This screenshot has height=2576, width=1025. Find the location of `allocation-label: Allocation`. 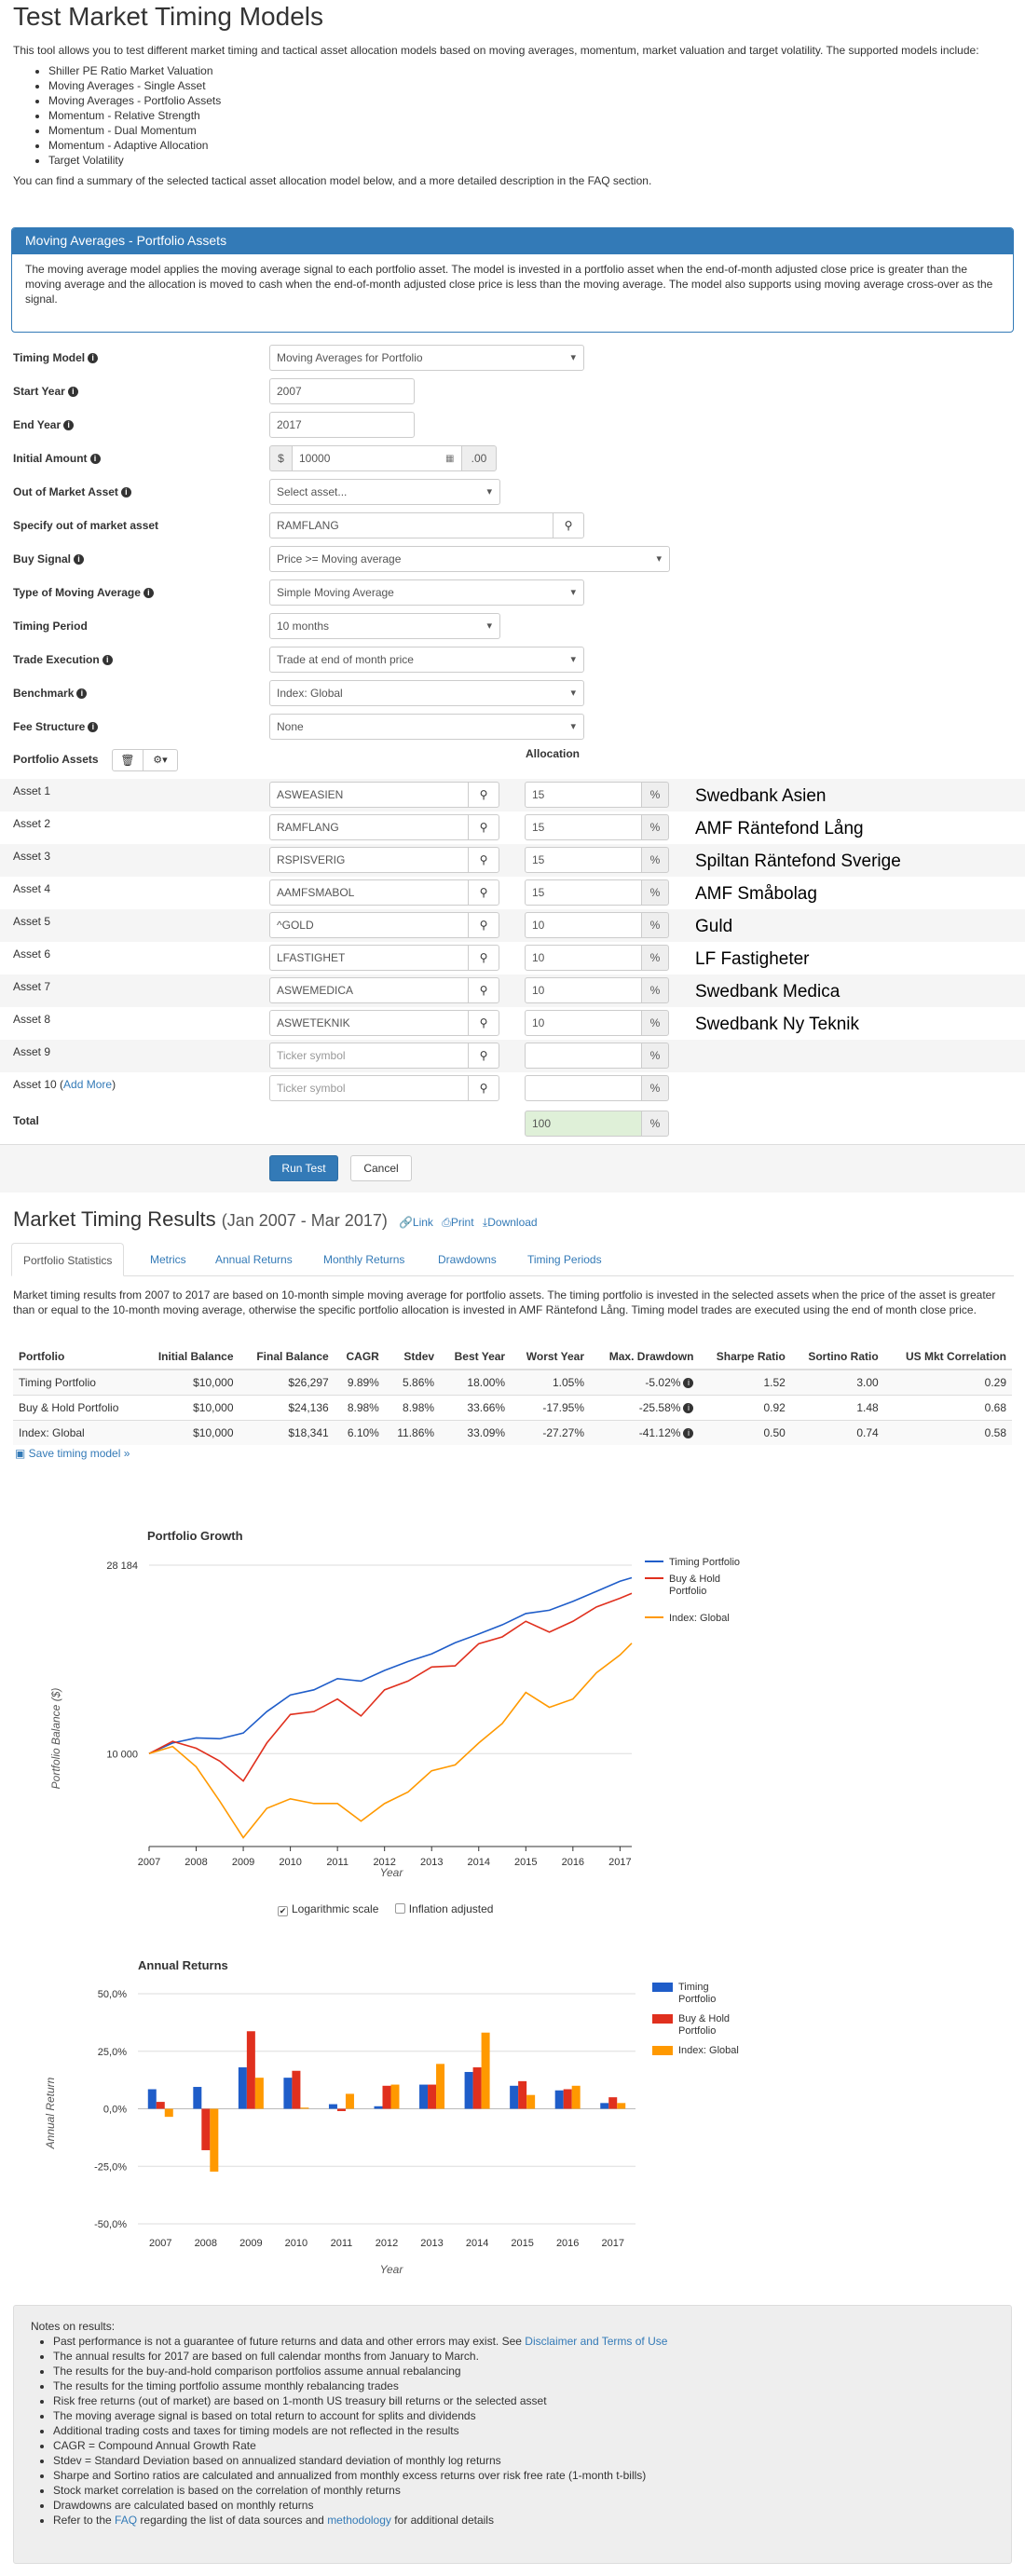

allocation-label: Allocation is located at coordinates (553, 753).